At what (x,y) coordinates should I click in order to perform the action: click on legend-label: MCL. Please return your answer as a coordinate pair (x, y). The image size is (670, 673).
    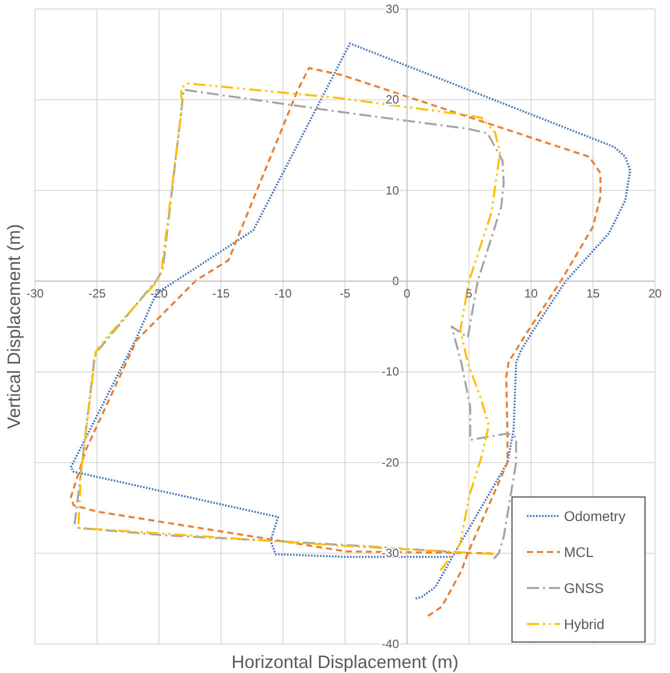
    Looking at the image, I should click on (579, 552).